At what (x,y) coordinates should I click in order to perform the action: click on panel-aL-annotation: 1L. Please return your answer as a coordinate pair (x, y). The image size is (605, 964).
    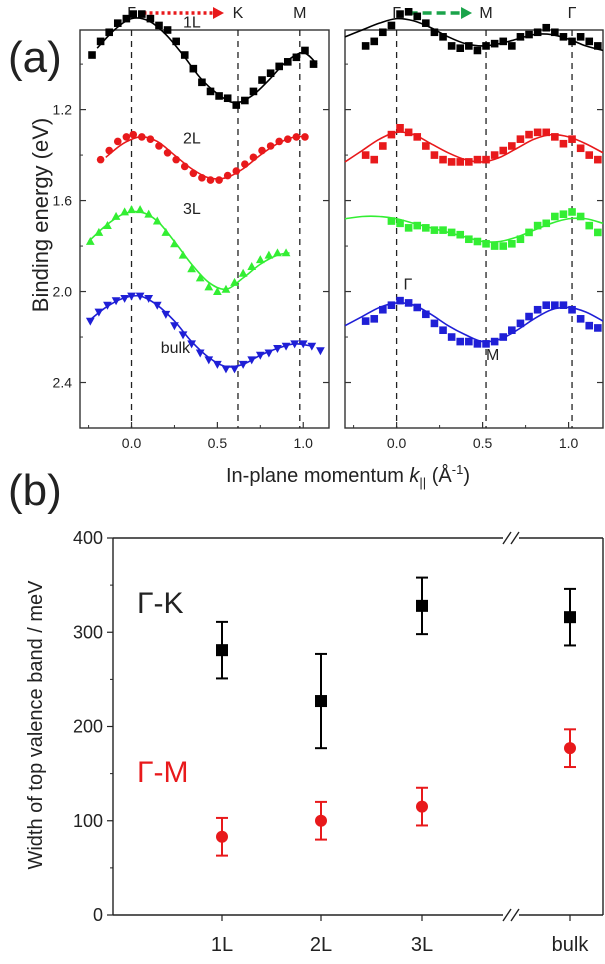
    Looking at the image, I should click on (192, 23).